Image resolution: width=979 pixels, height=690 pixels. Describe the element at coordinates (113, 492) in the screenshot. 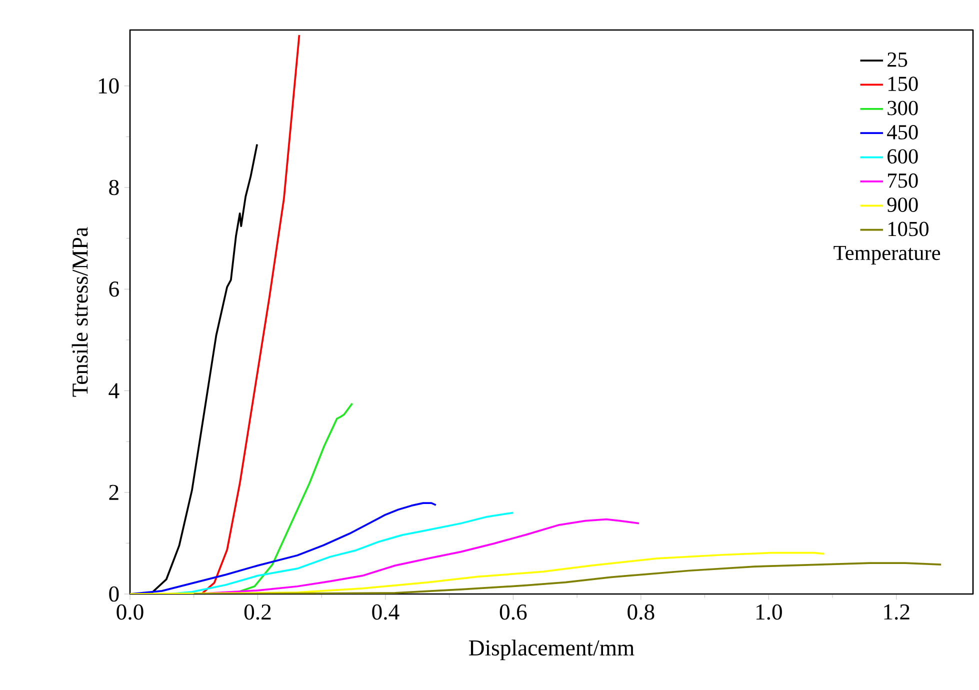

I see `y-tick-label: 2` at that location.